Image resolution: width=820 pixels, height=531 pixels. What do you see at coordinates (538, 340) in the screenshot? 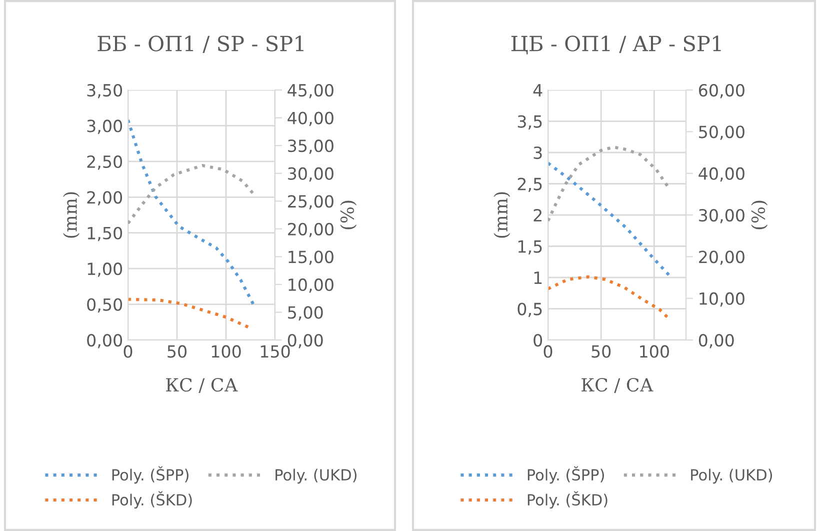
I see `y-tick-label: 0` at bounding box center [538, 340].